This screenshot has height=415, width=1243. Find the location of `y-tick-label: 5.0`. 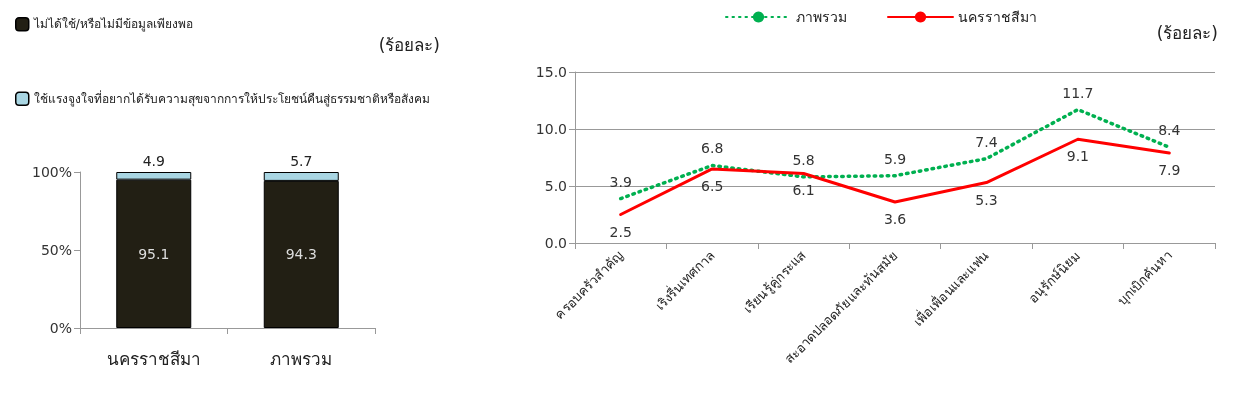

y-tick-label: 5.0 is located at coordinates (555, 186).